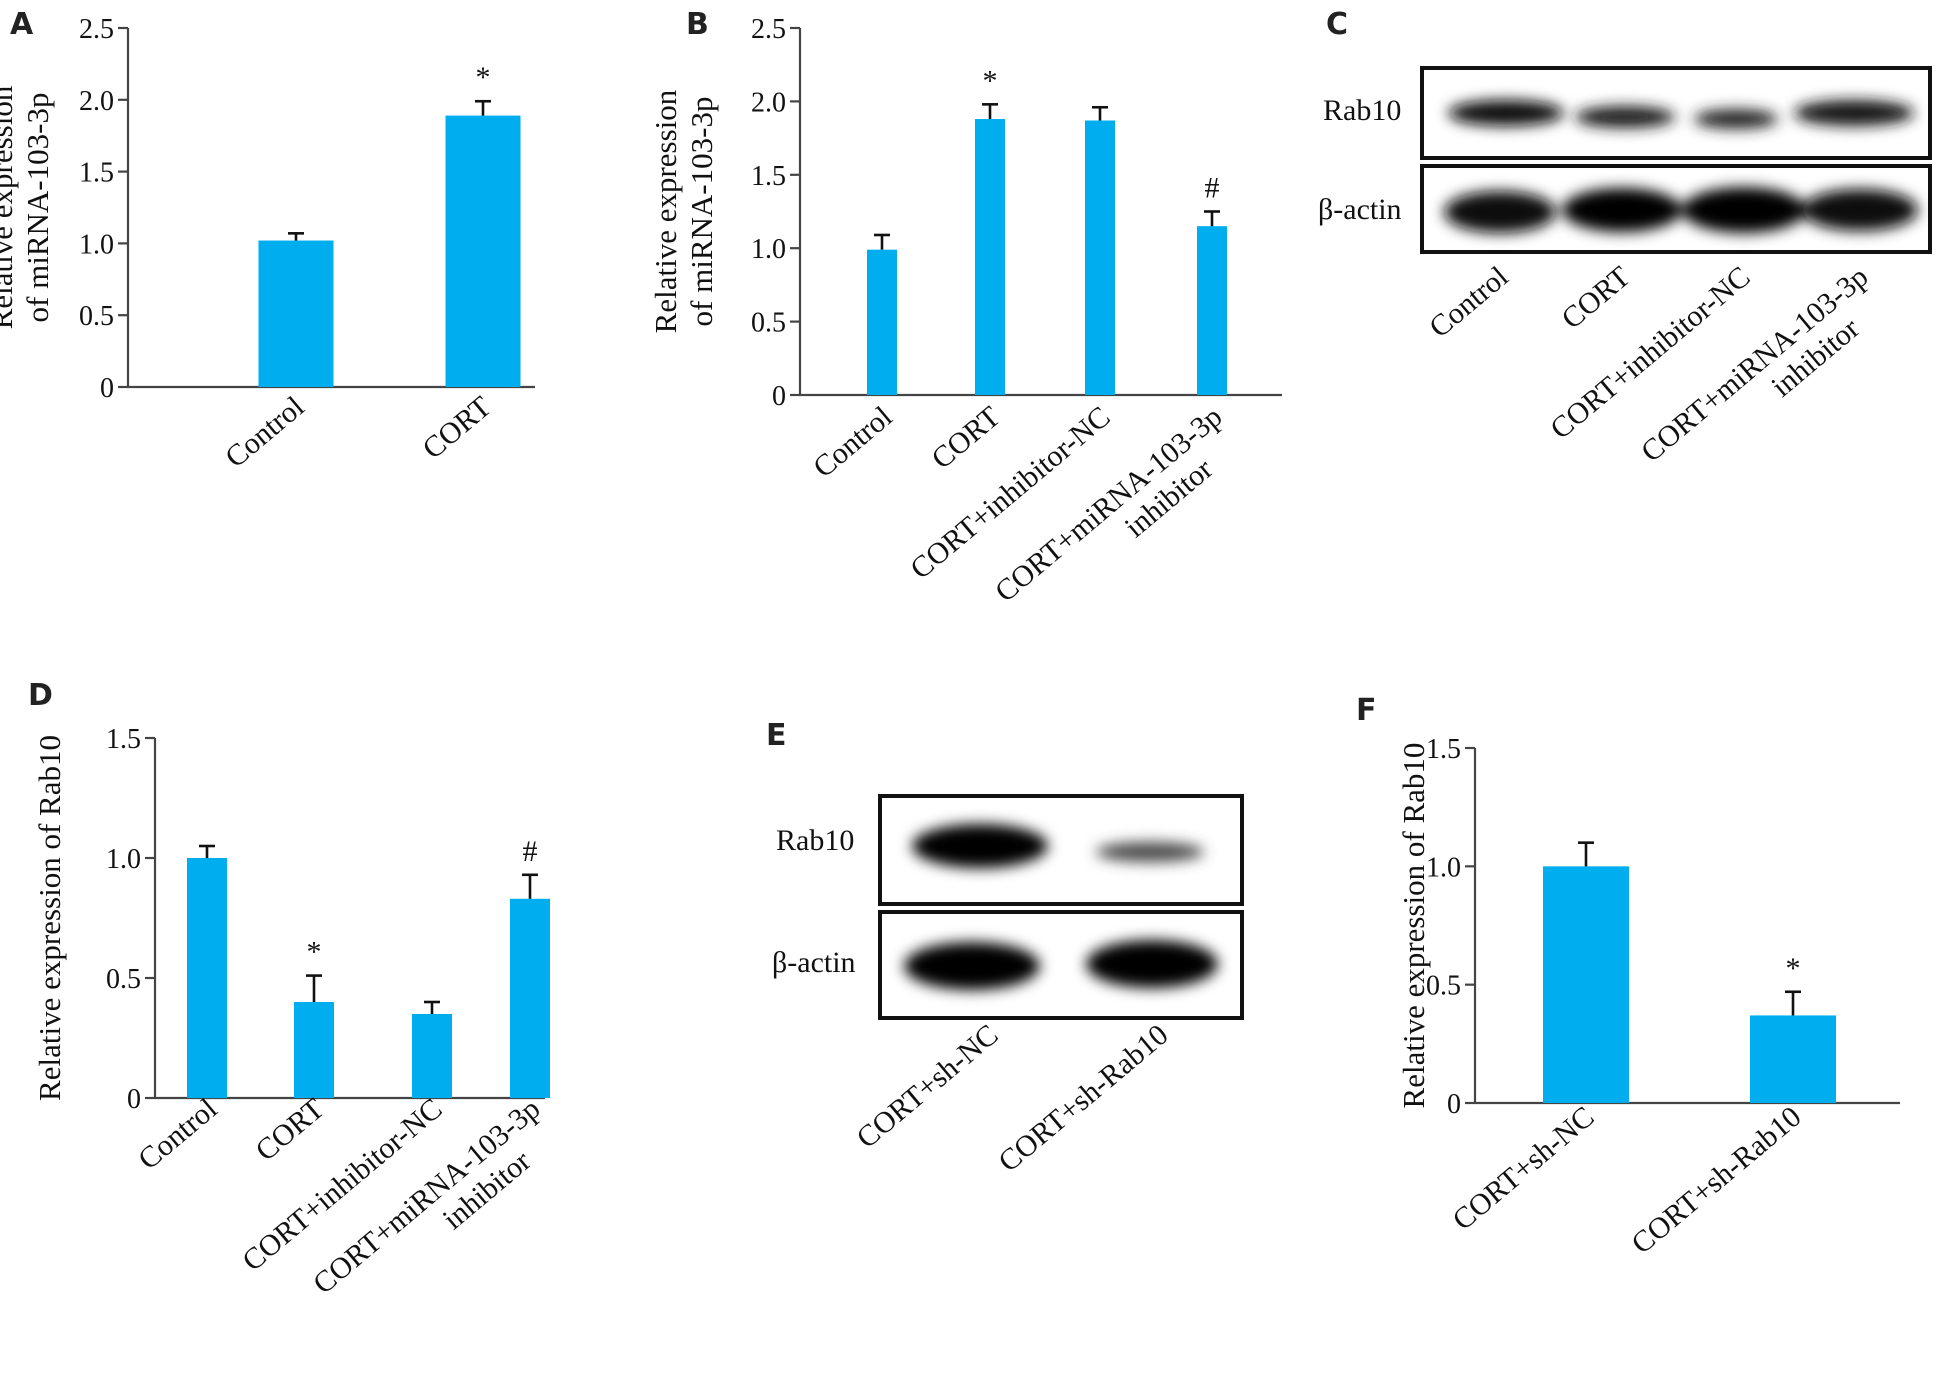 The image size is (1938, 1373). Describe the element at coordinates (1595, 298) in the screenshot. I see `blot-c-lane-label: CORT` at that location.